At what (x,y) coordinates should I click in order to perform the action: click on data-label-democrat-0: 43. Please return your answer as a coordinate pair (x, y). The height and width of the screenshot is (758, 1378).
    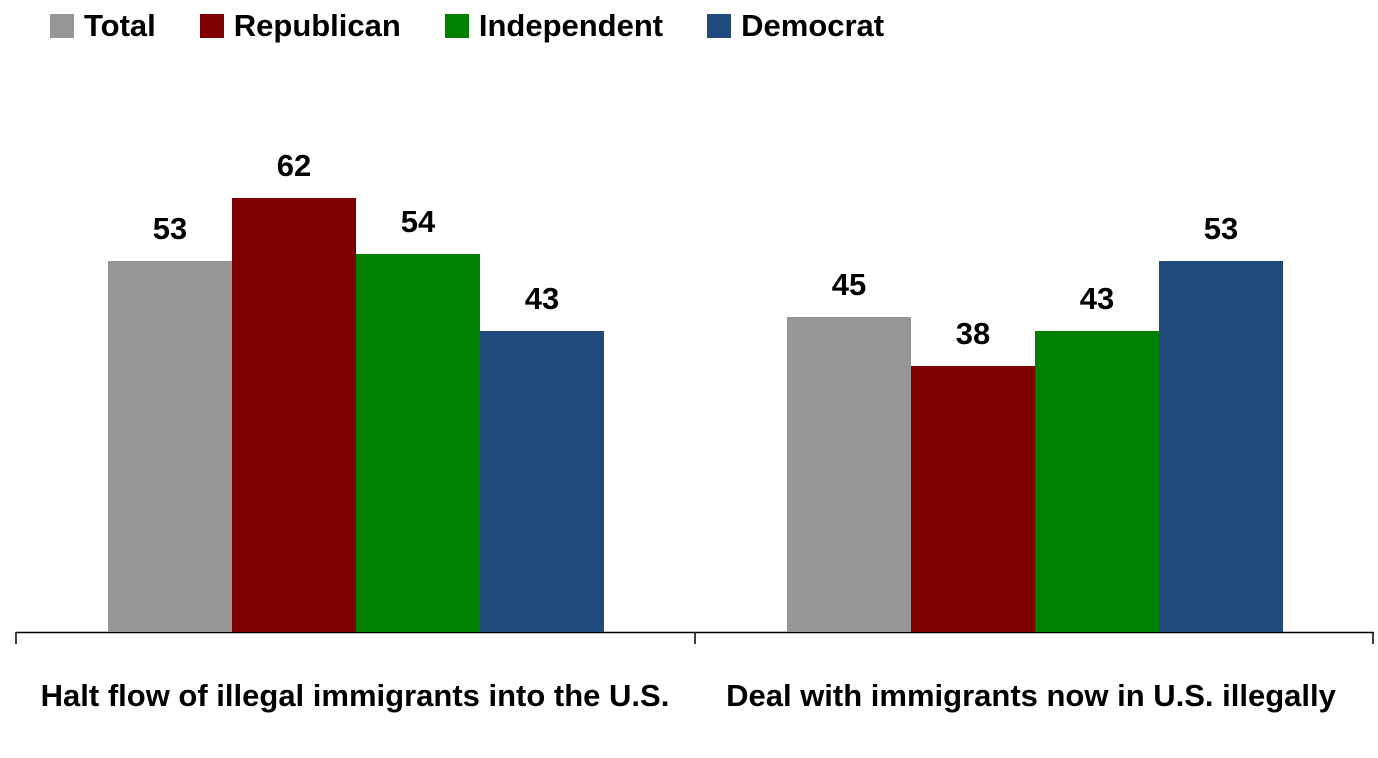
    Looking at the image, I should click on (542, 298).